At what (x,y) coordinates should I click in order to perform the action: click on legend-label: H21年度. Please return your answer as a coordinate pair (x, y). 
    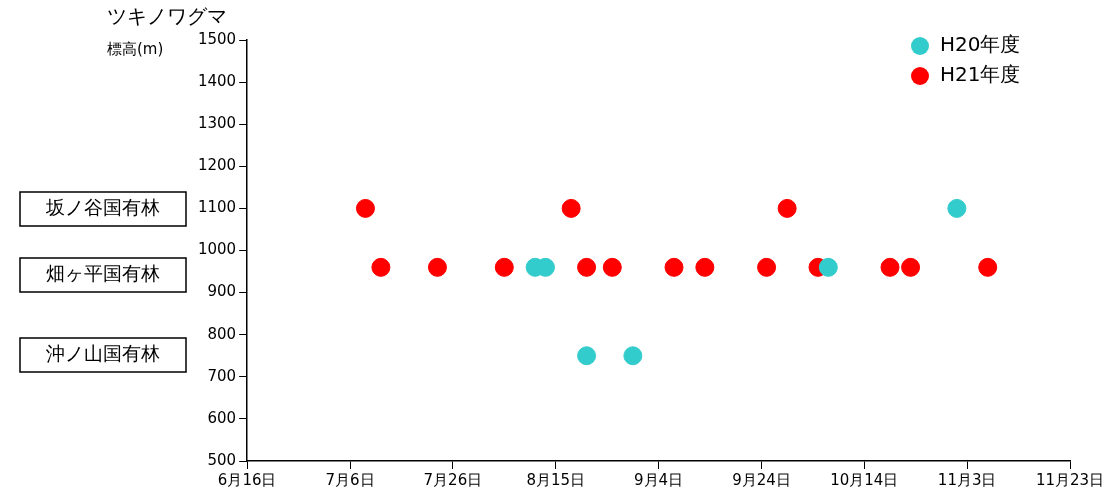
    Looking at the image, I should click on (980, 74).